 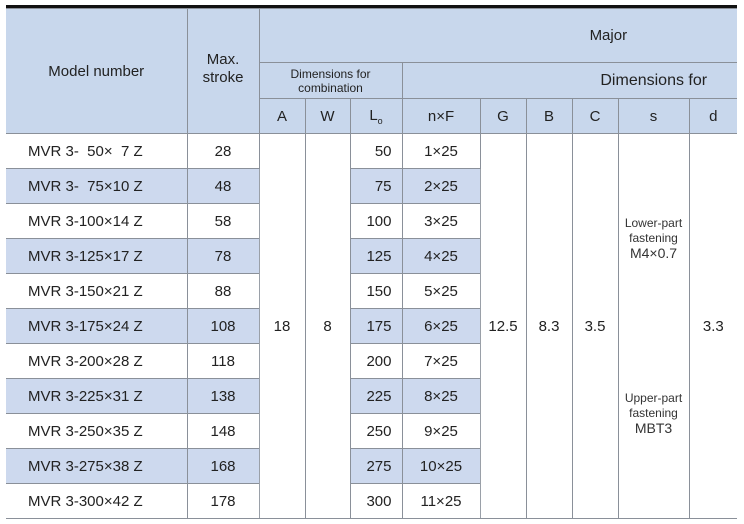 What do you see at coordinates (498, 35) in the screenshot?
I see `header-major: Major` at bounding box center [498, 35].